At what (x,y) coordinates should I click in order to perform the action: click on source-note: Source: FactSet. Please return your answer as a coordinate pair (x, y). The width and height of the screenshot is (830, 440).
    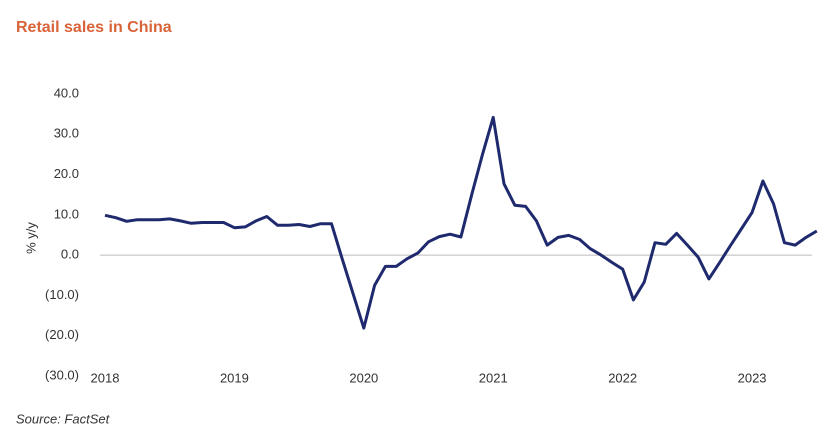
    Looking at the image, I should click on (63, 418).